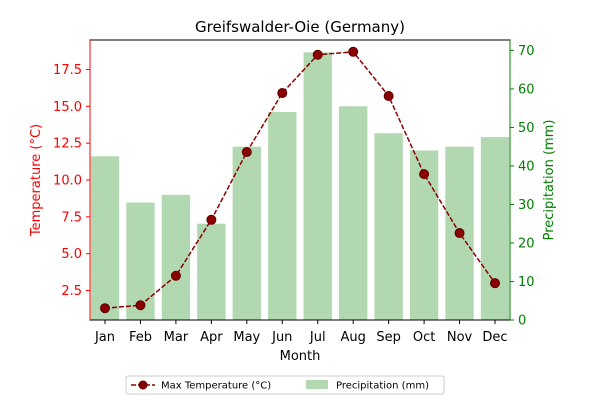 Image resolution: width=600 pixels, height=400 pixels. I want to click on legend-label-precipitation: Precipitation (mm), so click(382, 386).